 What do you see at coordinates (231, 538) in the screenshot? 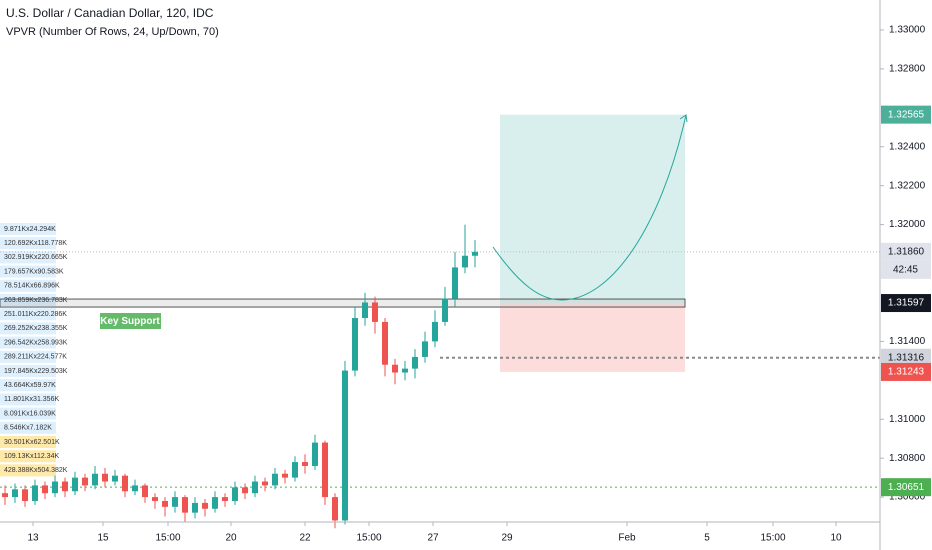
I see `x-tick-label: 20` at bounding box center [231, 538].